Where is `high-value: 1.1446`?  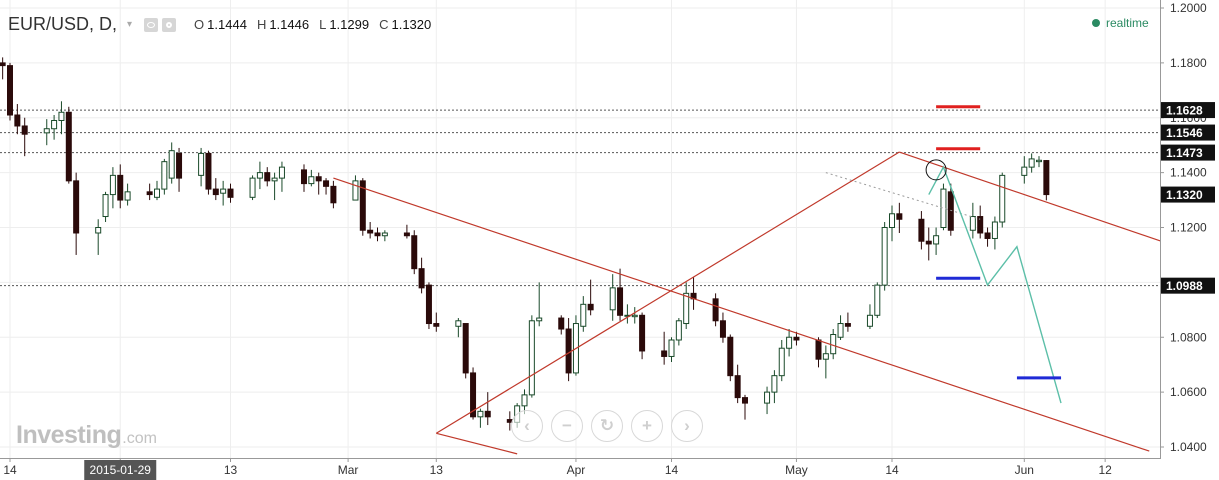 high-value: 1.1446 is located at coordinates (289, 24).